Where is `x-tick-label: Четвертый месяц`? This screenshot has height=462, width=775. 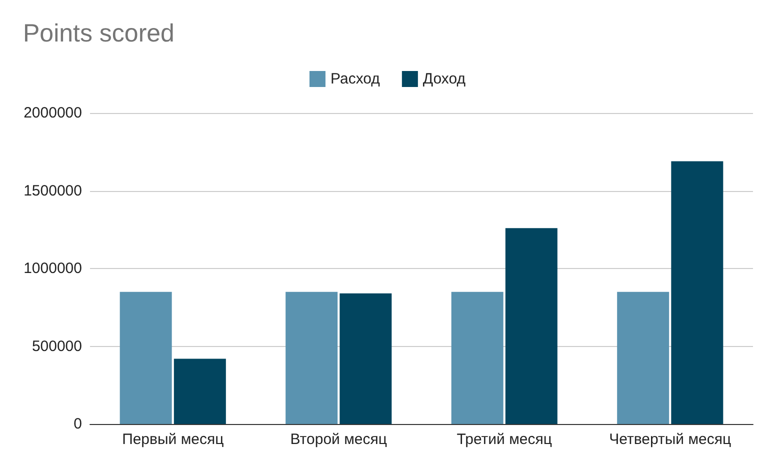 x-tick-label: Четвертый месяц is located at coordinates (670, 439).